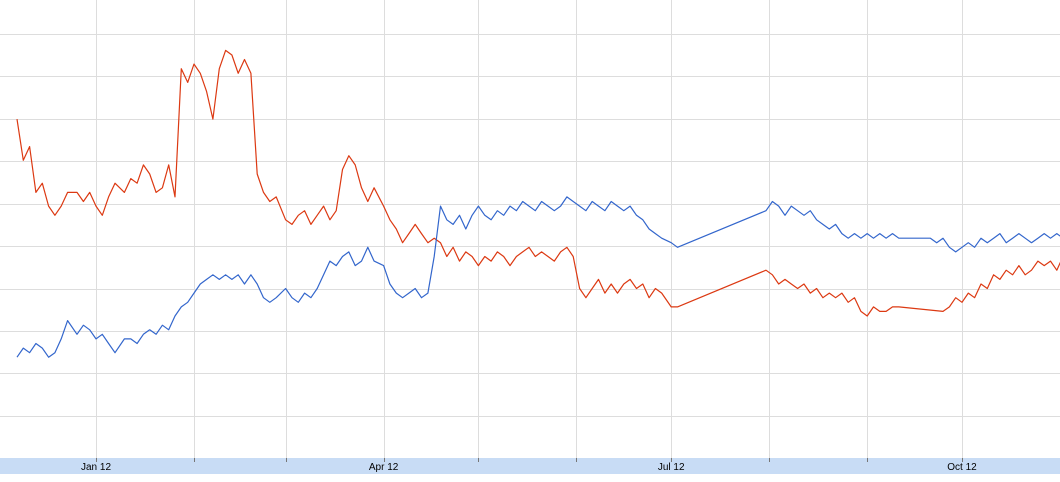 The width and height of the screenshot is (1060, 482). I want to click on x-axis-bar, so click(530, 466).